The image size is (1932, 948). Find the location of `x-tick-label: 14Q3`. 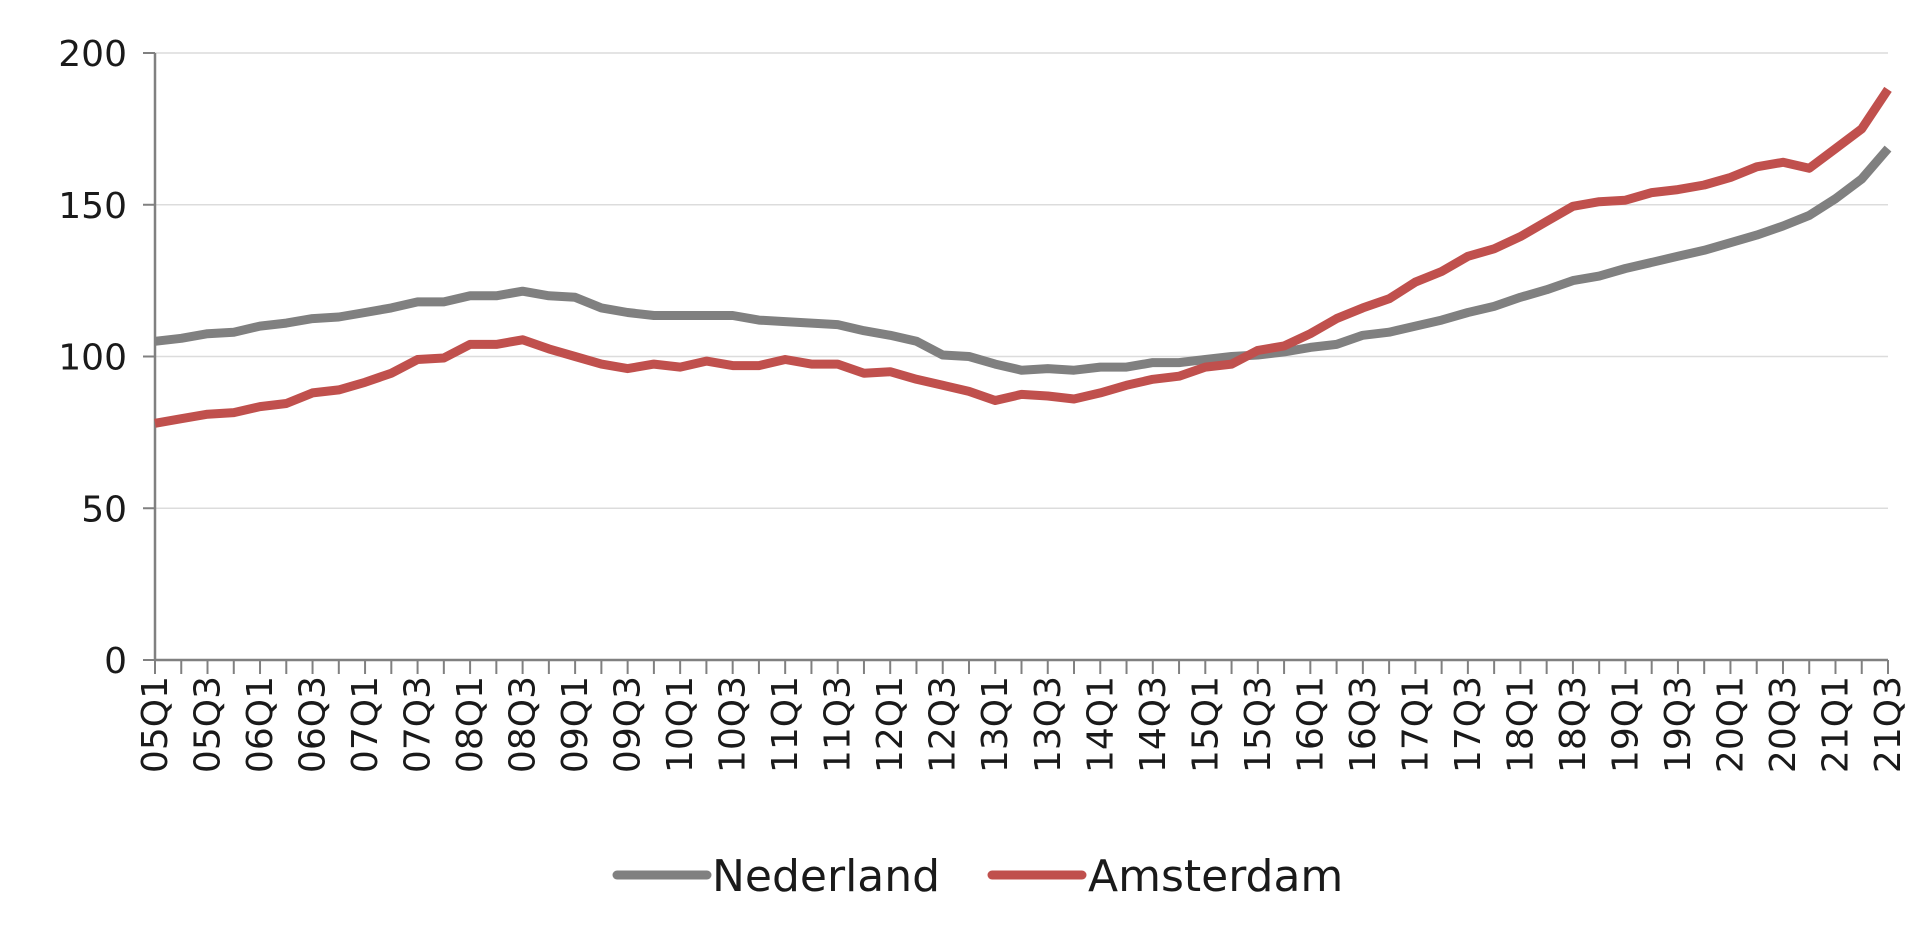

x-tick-label: 14Q3 is located at coordinates (1153, 724).